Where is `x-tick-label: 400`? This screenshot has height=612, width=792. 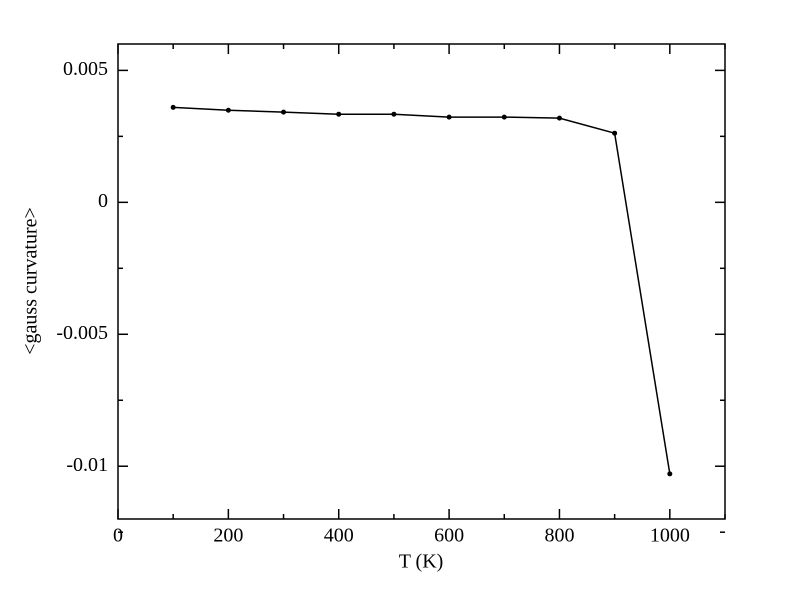
x-tick-label: 400 is located at coordinates (339, 536).